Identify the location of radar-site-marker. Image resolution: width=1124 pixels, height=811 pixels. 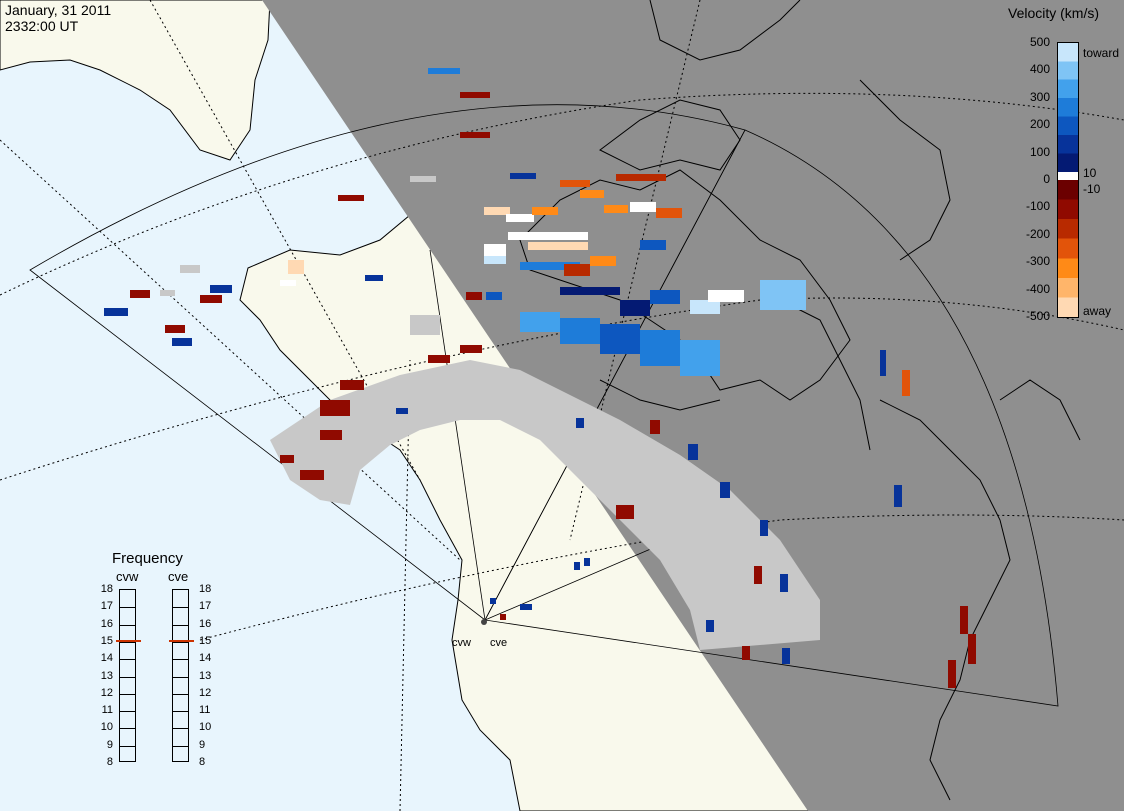
(484, 622).